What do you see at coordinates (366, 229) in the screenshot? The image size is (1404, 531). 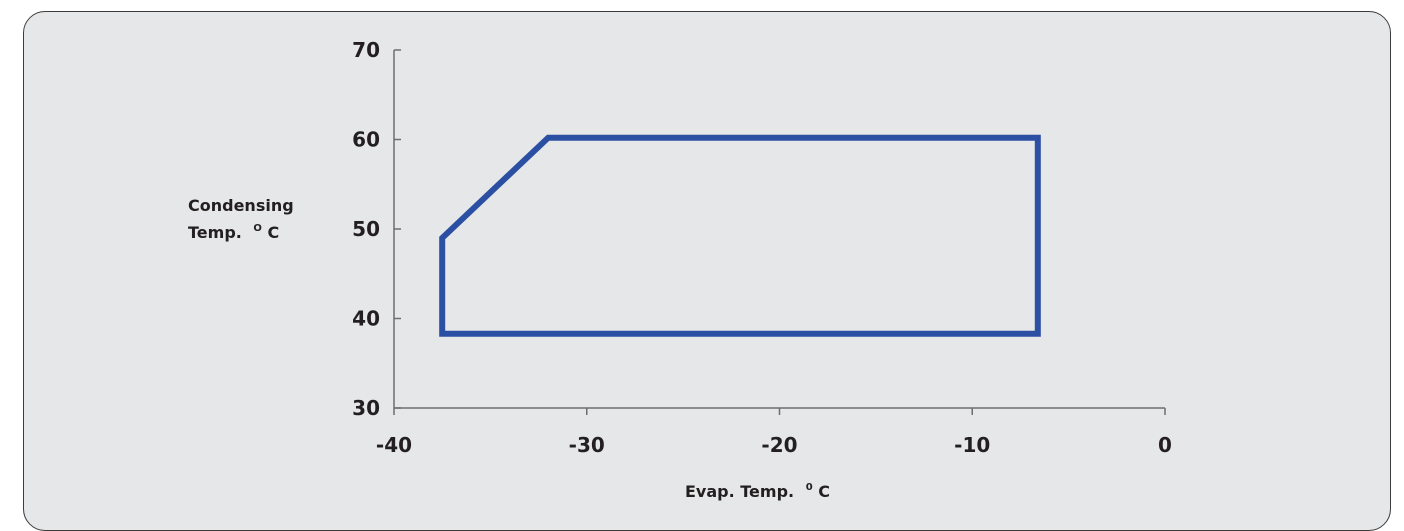 I see `y-tick-label: 50` at bounding box center [366, 229].